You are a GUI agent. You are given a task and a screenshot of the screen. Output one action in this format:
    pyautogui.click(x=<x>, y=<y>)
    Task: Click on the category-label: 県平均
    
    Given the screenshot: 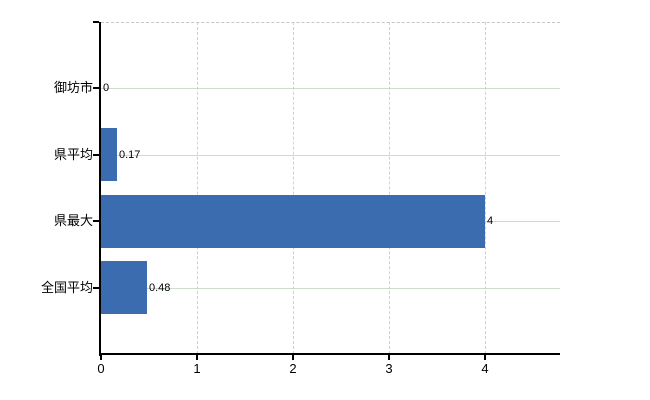 What is the action you would take?
    pyautogui.click(x=73, y=154)
    